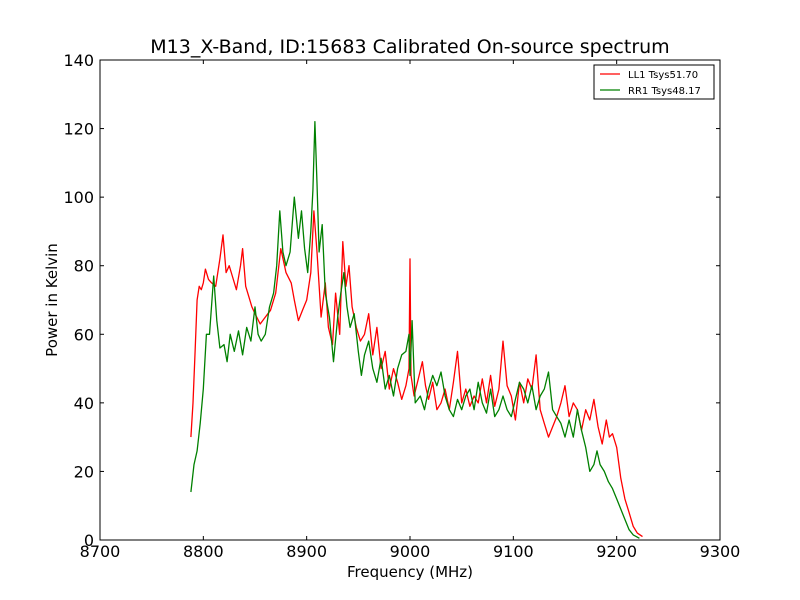  What do you see at coordinates (100, 551) in the screenshot?
I see `x-tick-label: 8700` at bounding box center [100, 551].